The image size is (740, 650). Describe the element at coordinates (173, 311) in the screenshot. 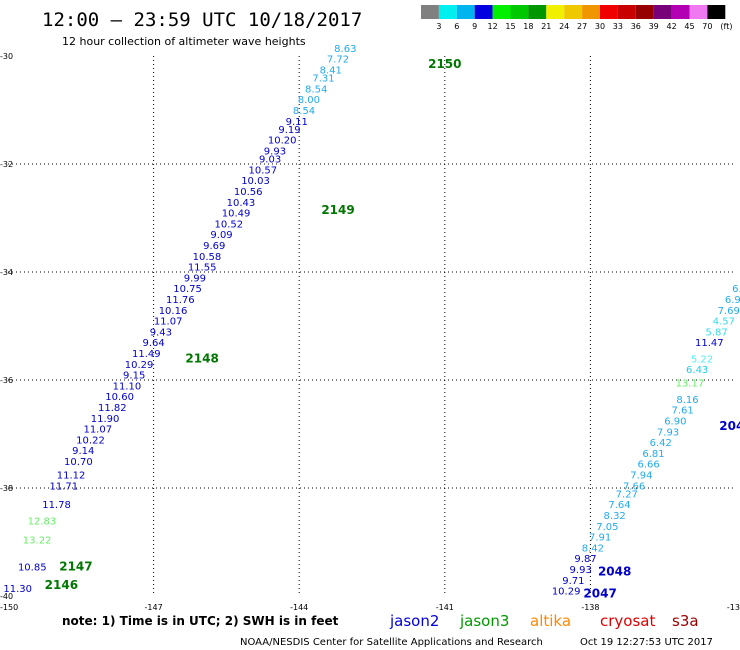

I see `swh-value-label: 10.16` at that location.